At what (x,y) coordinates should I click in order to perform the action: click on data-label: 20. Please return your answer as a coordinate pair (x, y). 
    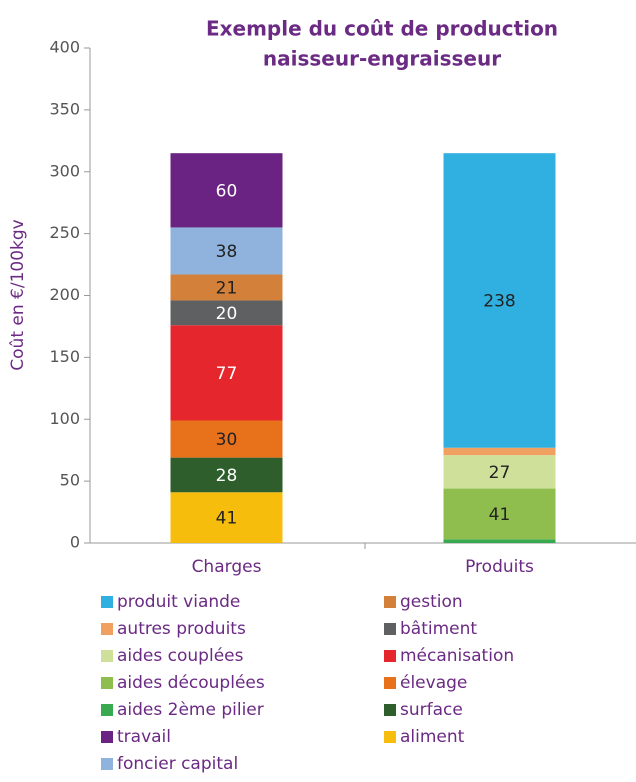
    Looking at the image, I should click on (227, 314).